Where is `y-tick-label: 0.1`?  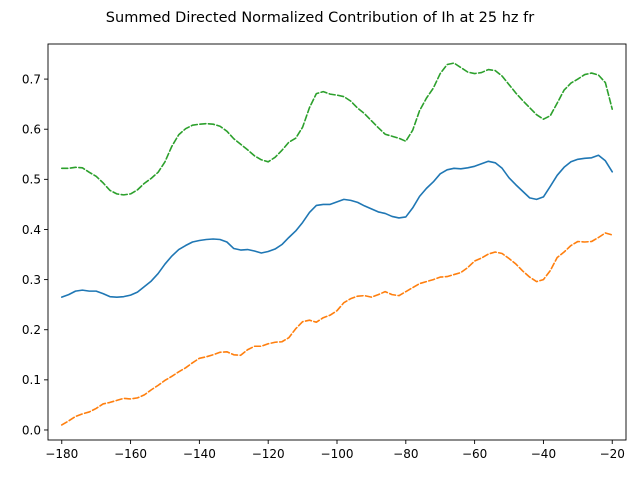
y-tick-label: 0.1 is located at coordinates (31, 380).